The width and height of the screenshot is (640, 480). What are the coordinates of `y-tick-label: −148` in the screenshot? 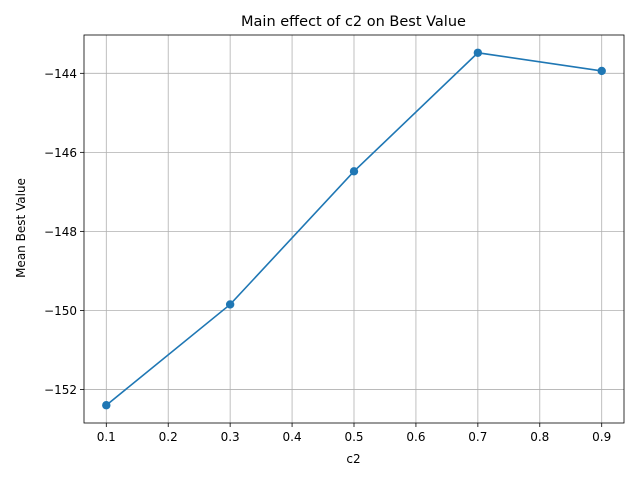 It's located at (60, 232).